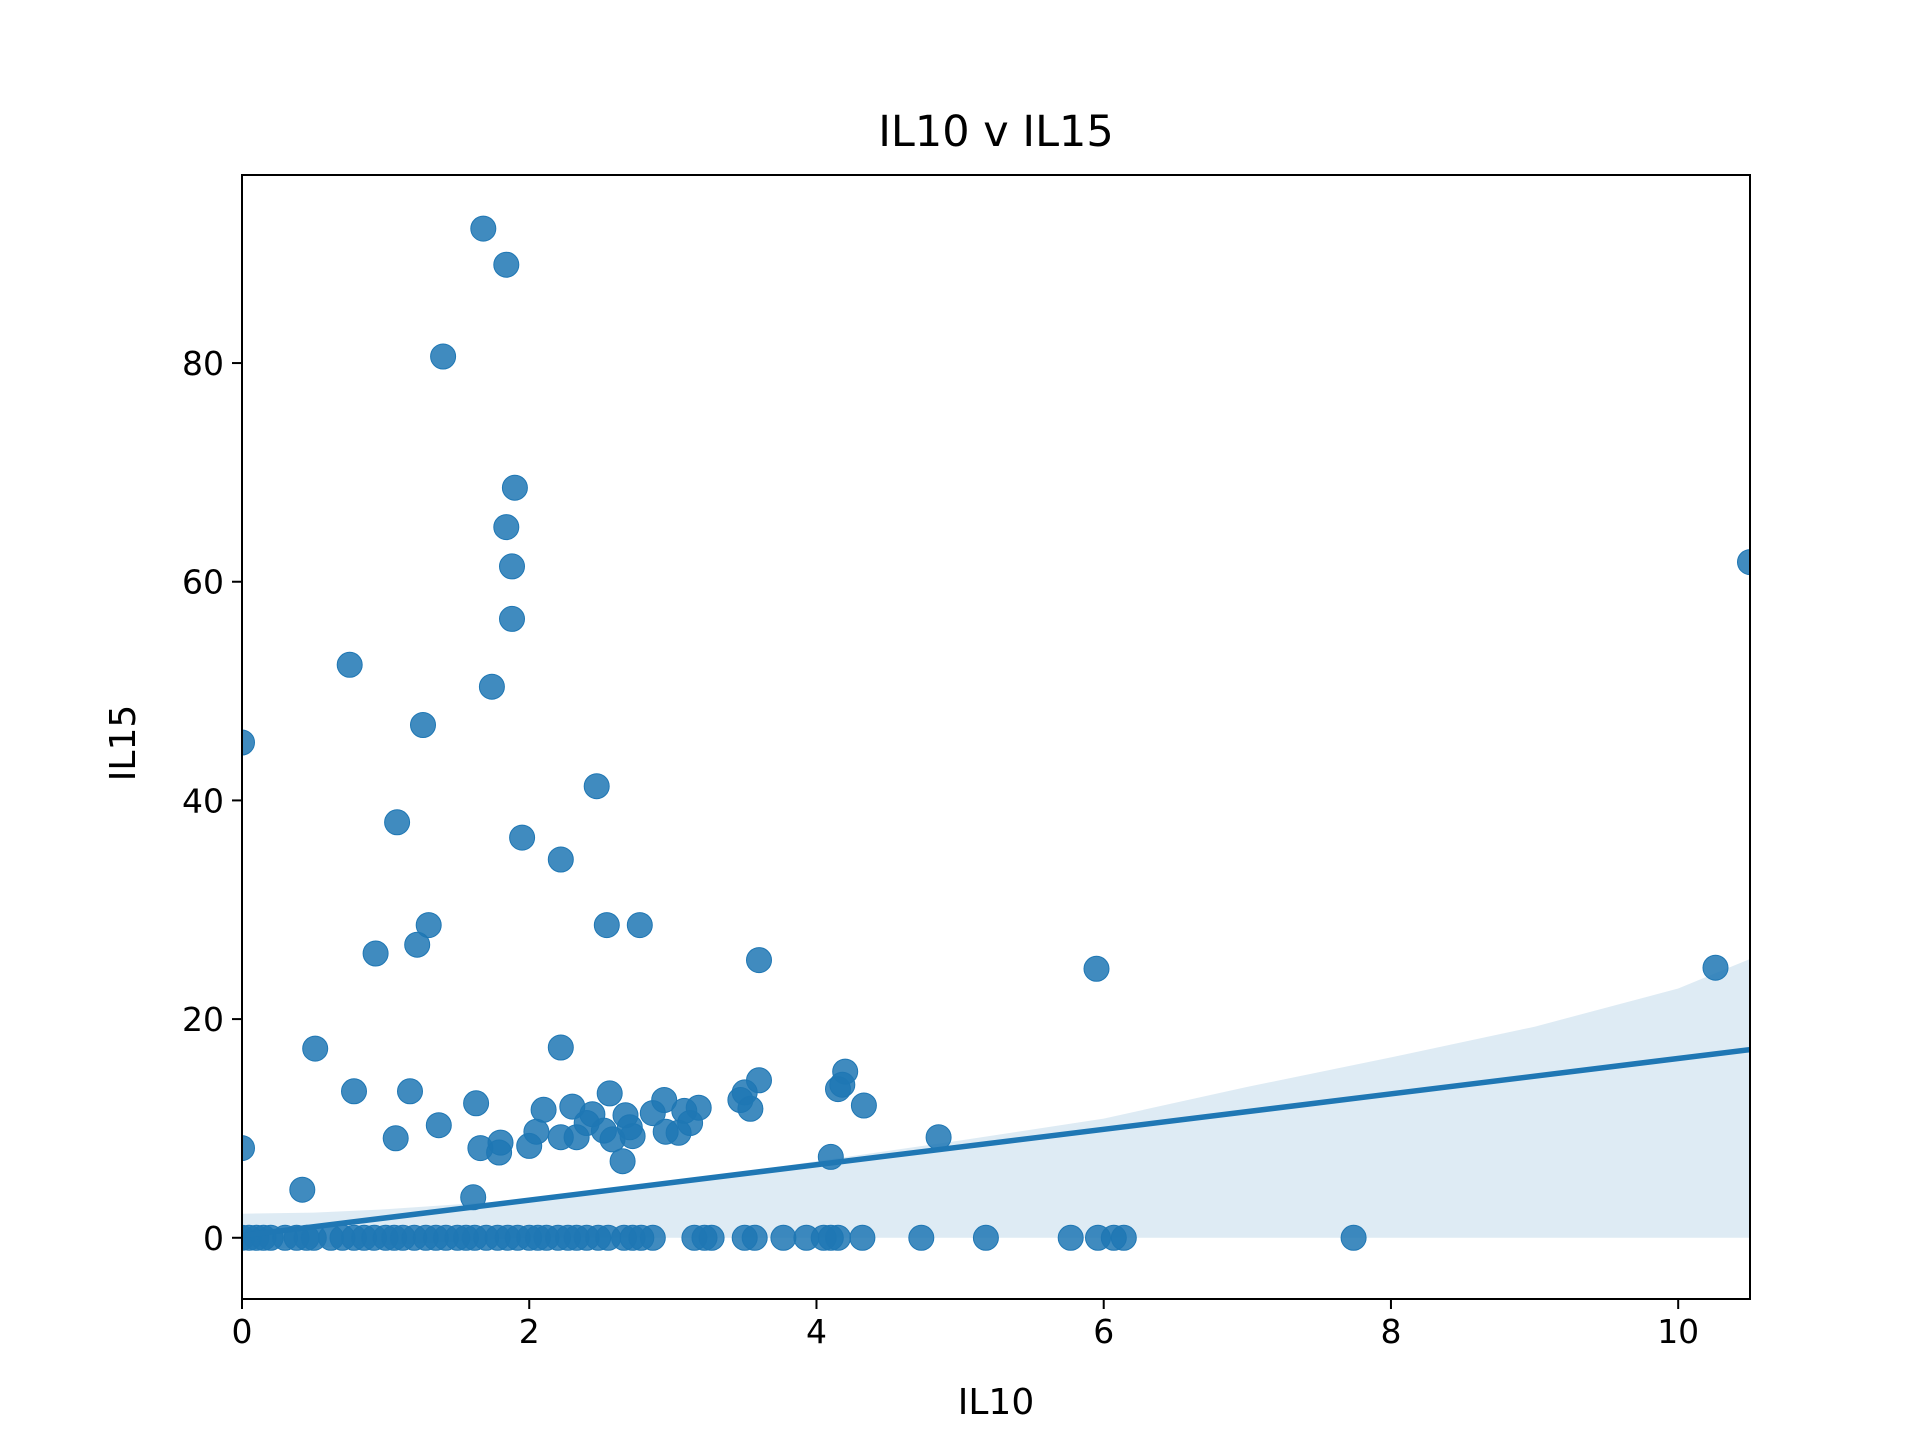 This screenshot has height=1440, width=1920. Describe the element at coordinates (203, 800) in the screenshot. I see `y-tick-label: 40` at that location.